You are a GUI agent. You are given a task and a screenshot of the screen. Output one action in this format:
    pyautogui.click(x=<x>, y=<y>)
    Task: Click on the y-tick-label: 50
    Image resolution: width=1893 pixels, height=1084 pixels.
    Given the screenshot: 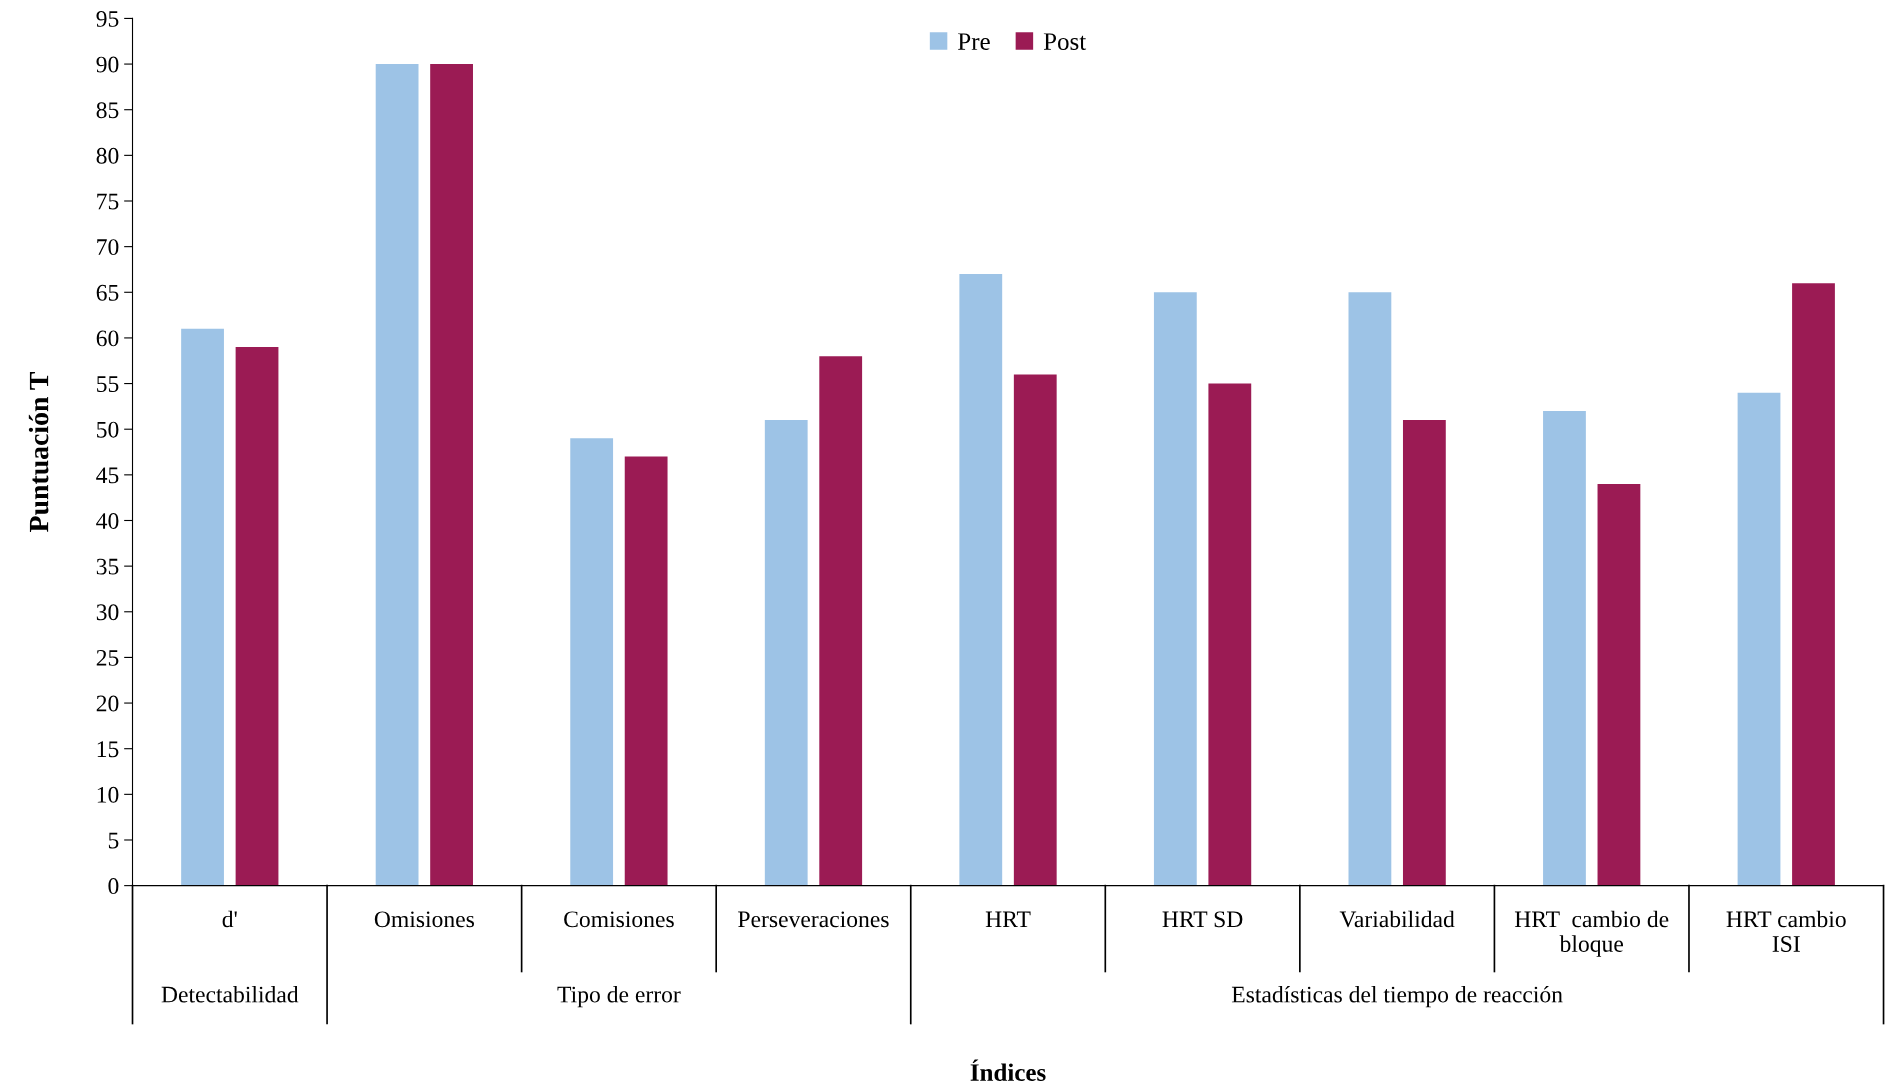 What is the action you would take?
    pyautogui.click(x=108, y=429)
    